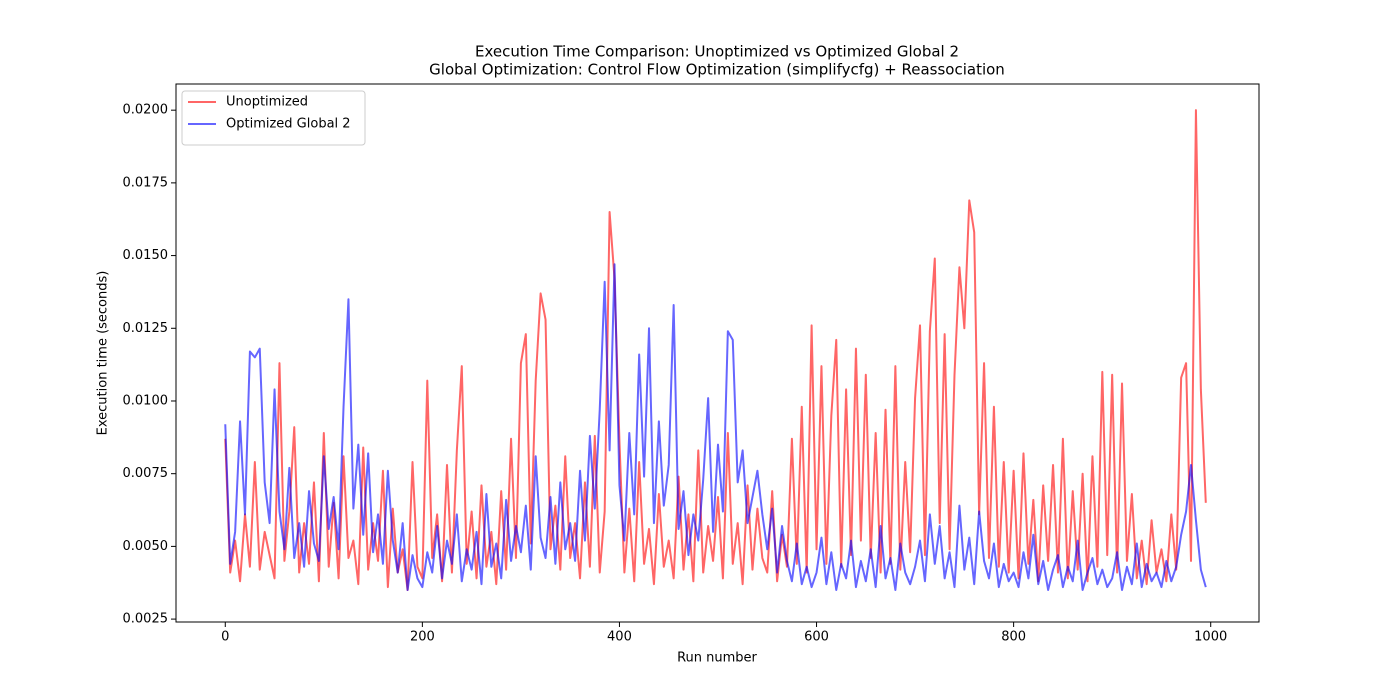  I want to click on legend-box, so click(273, 118).